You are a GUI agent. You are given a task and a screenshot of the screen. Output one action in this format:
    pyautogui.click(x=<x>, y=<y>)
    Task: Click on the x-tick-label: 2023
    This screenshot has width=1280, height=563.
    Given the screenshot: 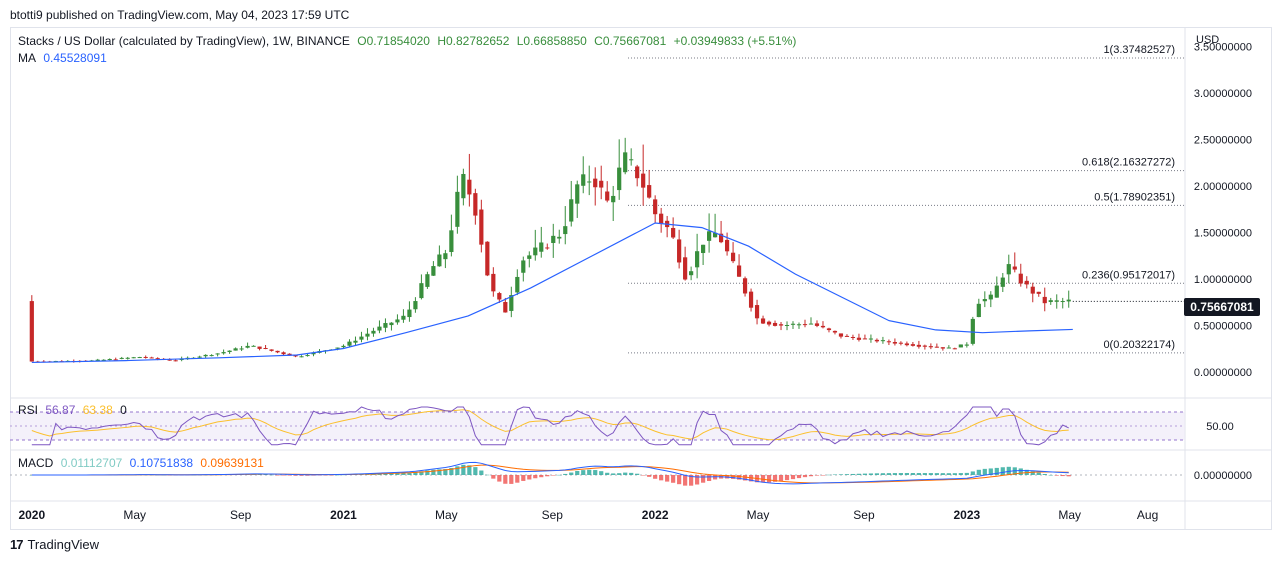 What is the action you would take?
    pyautogui.click(x=966, y=515)
    